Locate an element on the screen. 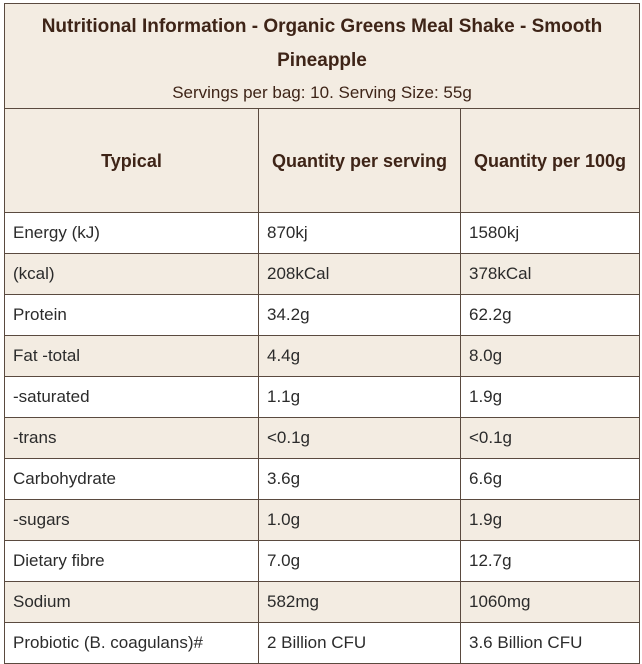  per-100g-value: 12.7g is located at coordinates (550, 561).